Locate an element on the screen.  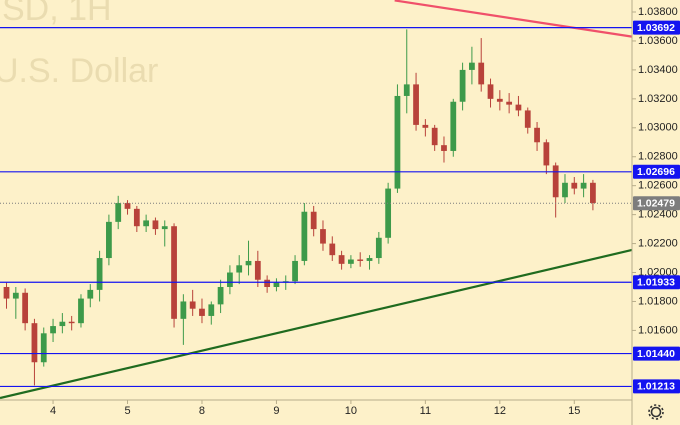
settings-icon is located at coordinates (656, 412).